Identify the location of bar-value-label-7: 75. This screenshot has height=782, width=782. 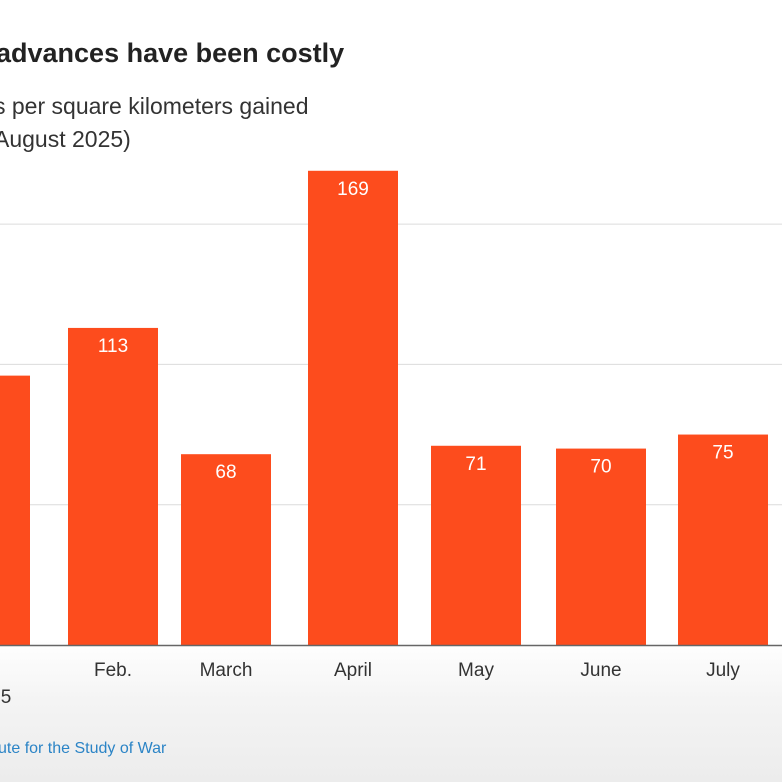
(722, 453).